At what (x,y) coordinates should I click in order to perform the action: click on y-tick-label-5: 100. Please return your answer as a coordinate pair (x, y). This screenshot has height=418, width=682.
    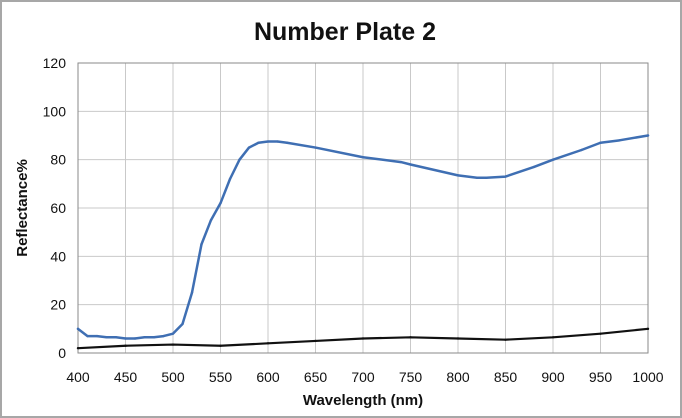
    Looking at the image, I should click on (55, 111).